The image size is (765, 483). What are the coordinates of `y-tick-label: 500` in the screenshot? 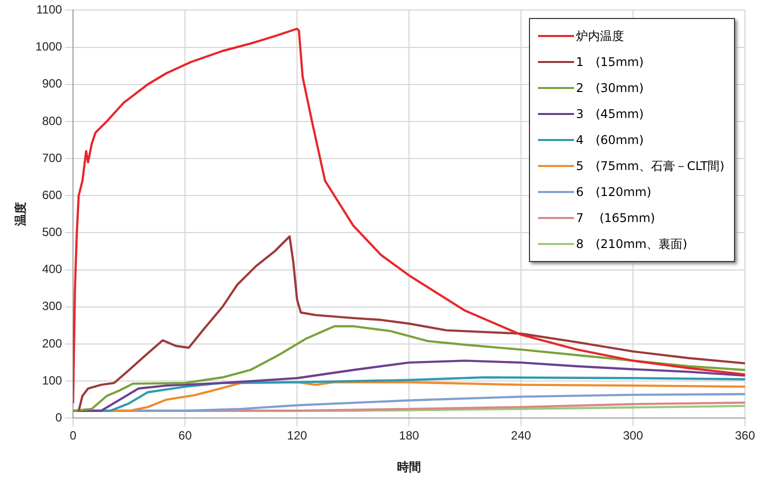 It's located at (52, 232).